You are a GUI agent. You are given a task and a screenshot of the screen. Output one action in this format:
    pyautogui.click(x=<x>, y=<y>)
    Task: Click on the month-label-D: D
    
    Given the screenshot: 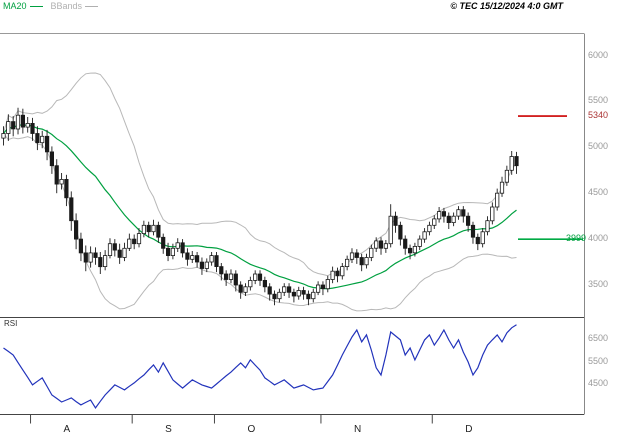 What is the action you would take?
    pyautogui.click(x=469, y=429)
    